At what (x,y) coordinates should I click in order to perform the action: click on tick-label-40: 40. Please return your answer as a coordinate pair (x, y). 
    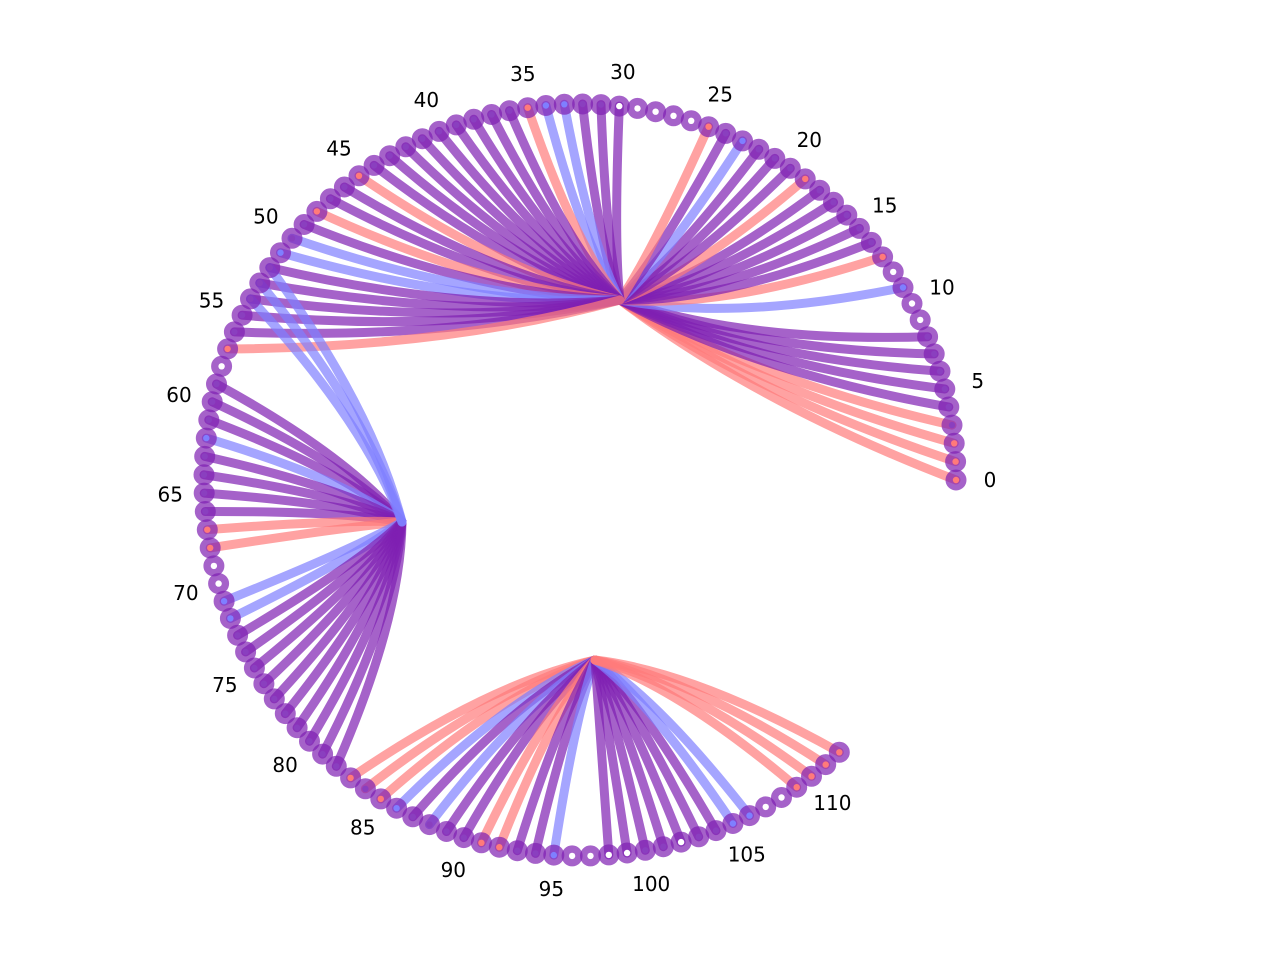
    Looking at the image, I should click on (426, 100).